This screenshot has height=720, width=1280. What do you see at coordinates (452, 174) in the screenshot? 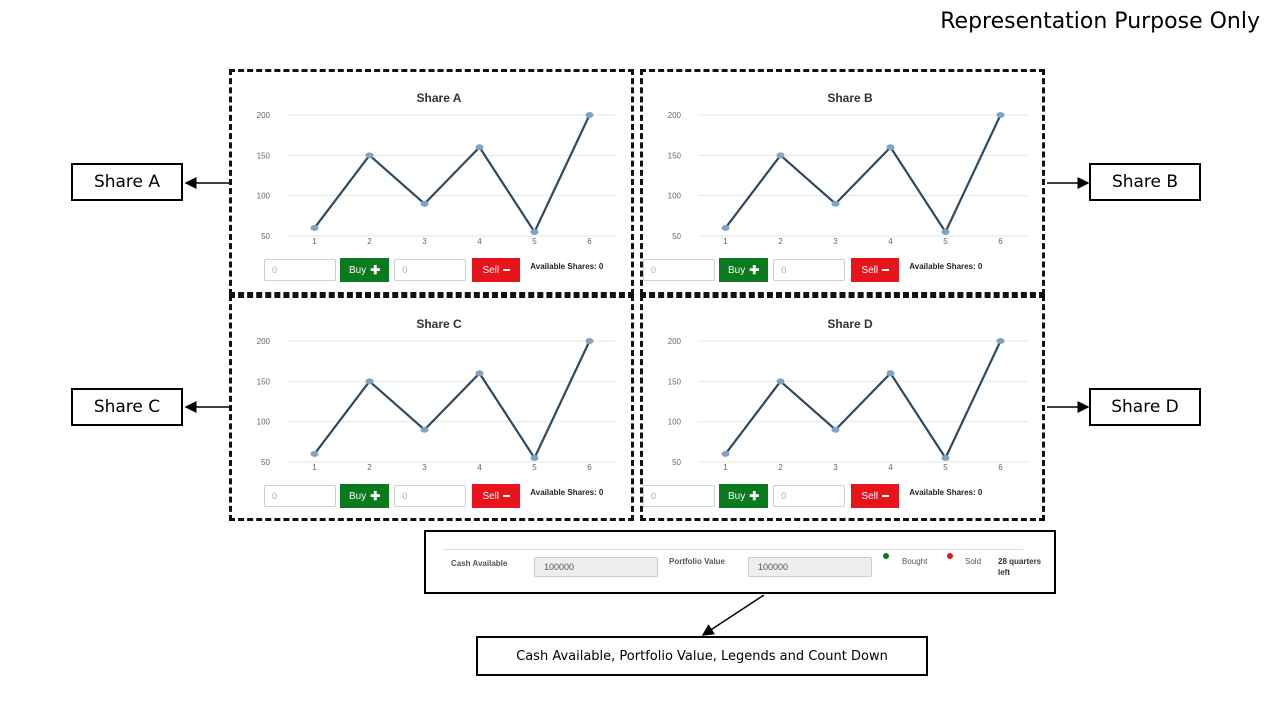
I see `series-line` at bounding box center [452, 174].